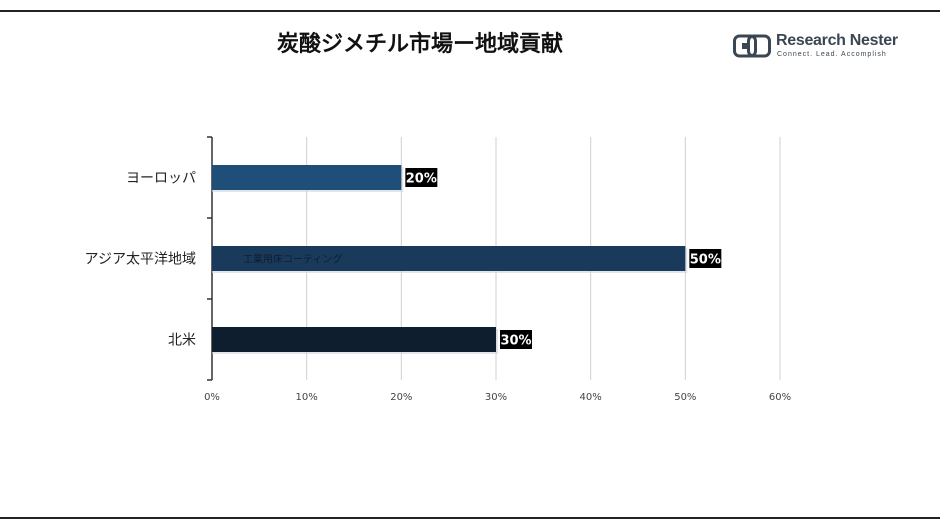  I want to click on data-label: 30%, so click(515, 341).